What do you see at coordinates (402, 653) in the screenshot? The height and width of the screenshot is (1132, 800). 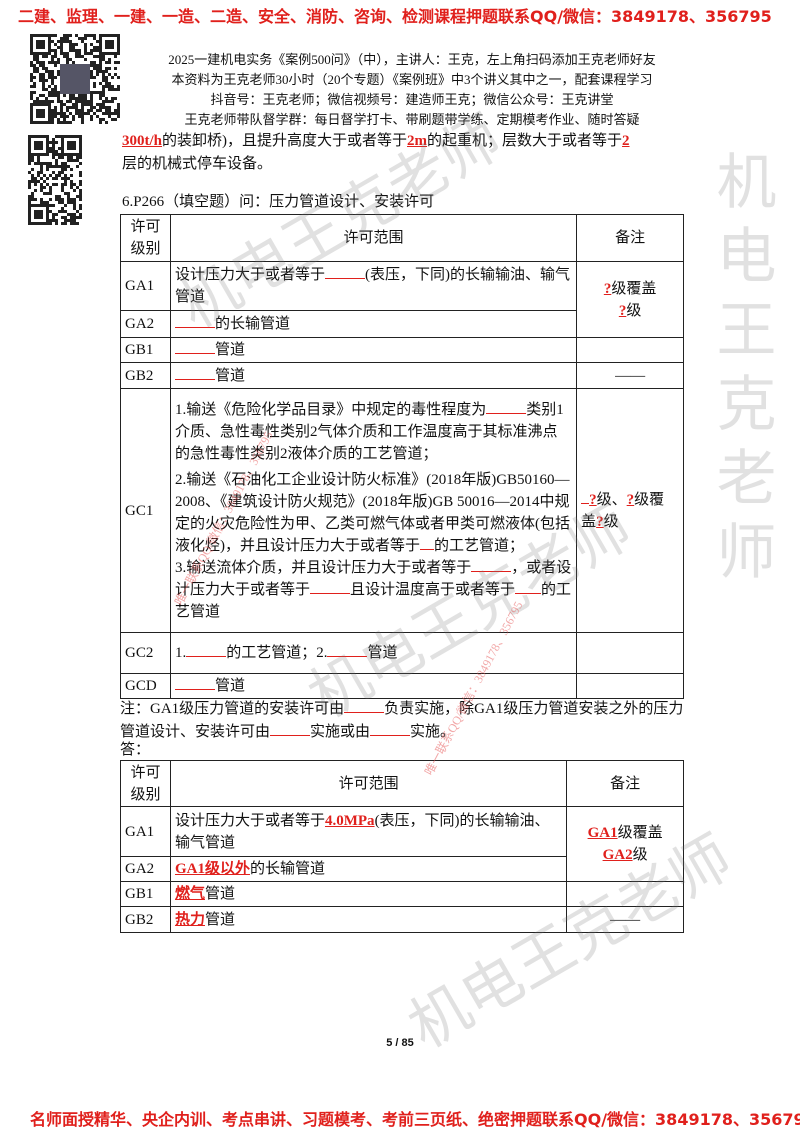 I see `tr: GC2 1. 的工艺管道；2. 管道` at bounding box center [402, 653].